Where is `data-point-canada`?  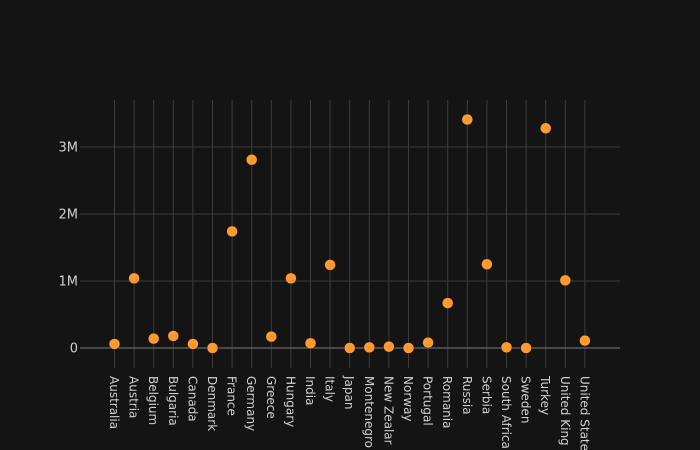 data-point-canada is located at coordinates (193, 344).